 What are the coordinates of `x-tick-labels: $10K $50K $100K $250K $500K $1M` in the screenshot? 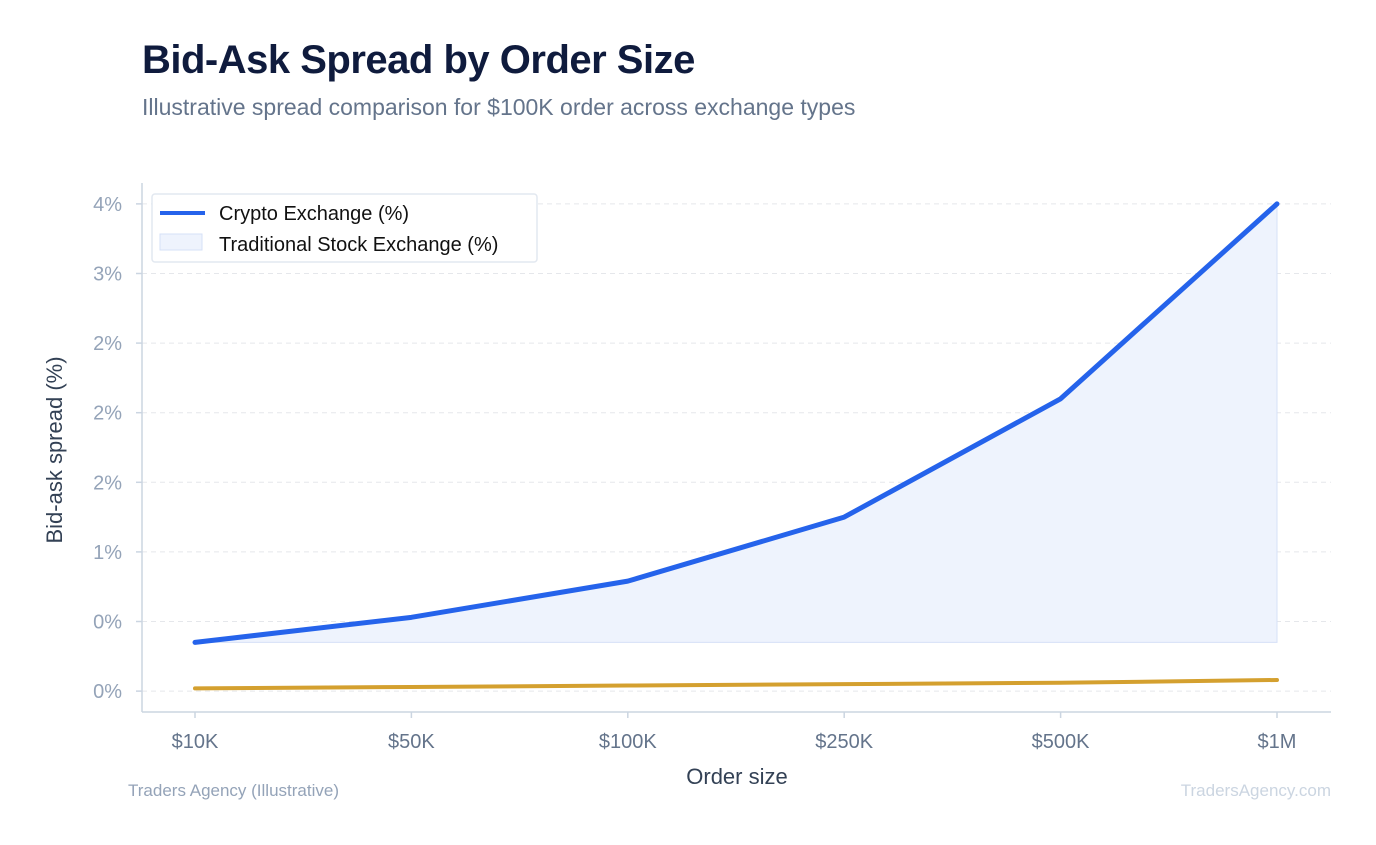 It's located at (734, 742).